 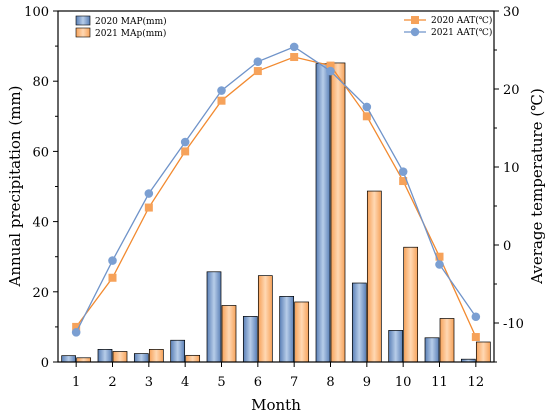 I want to click on x-axis-title: Month, so click(x=276, y=405).